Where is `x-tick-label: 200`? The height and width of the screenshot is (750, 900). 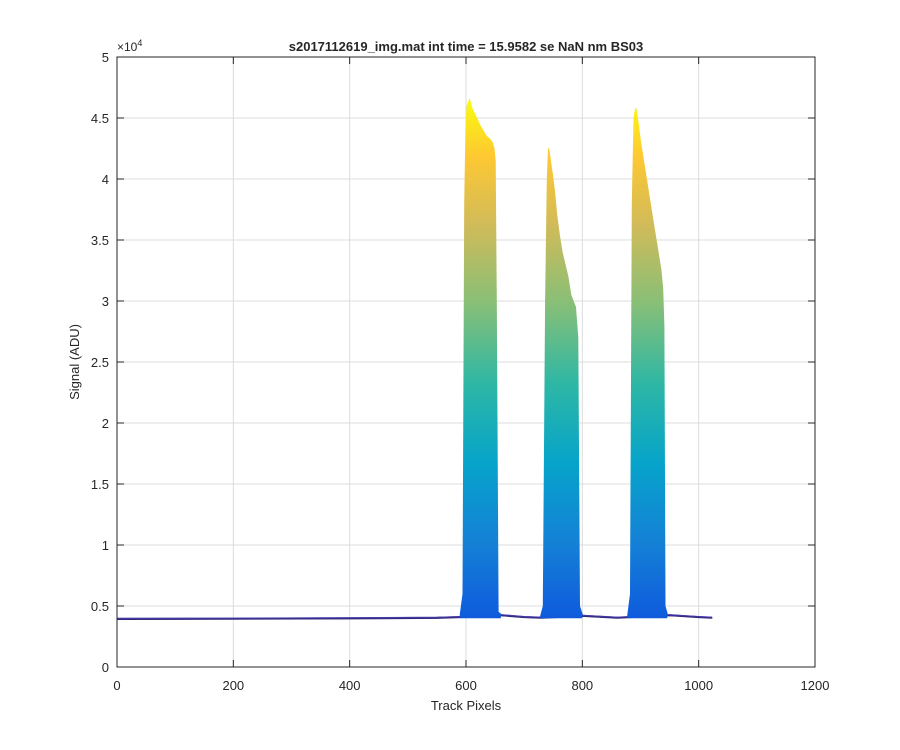 x-tick-label: 200 is located at coordinates (233, 685).